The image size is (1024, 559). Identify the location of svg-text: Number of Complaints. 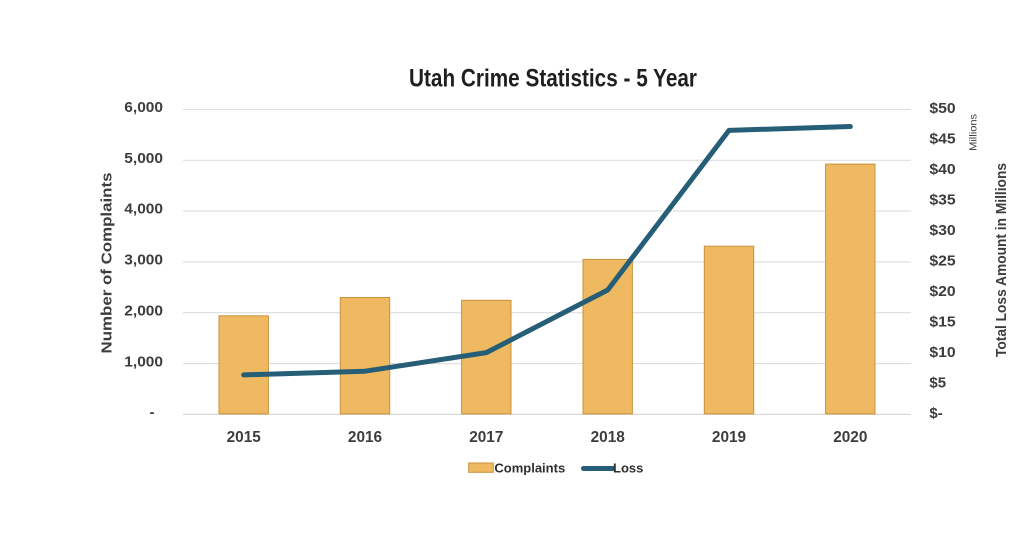
(107, 263).